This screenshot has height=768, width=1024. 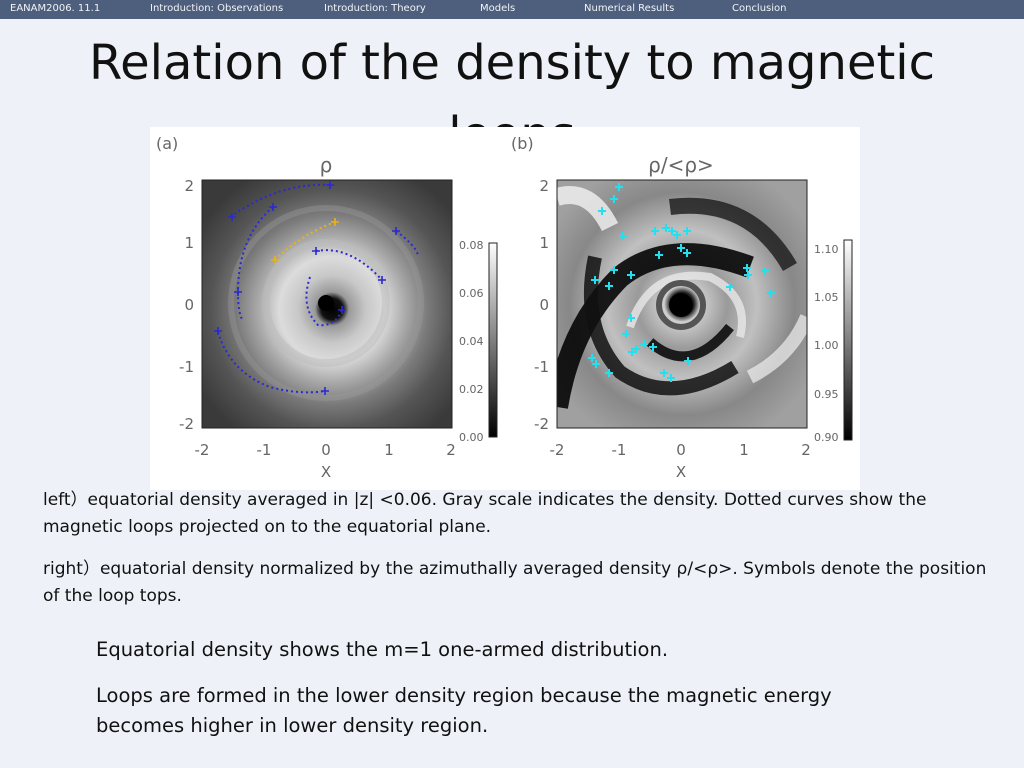 I want to click on panel-b-central-hole, so click(x=681, y=305).